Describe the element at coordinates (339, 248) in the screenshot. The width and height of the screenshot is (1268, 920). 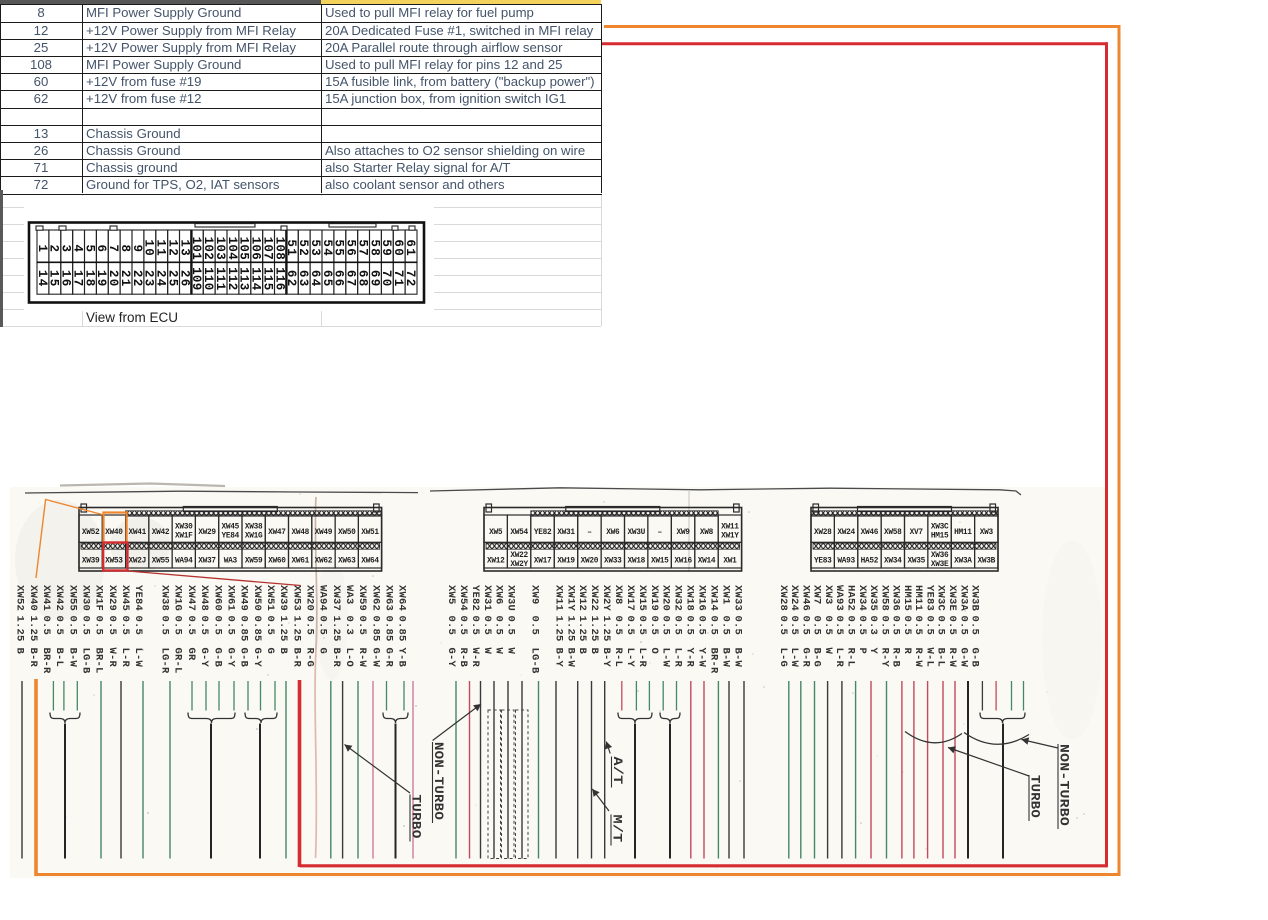
I see `svg-text: 55` at that location.